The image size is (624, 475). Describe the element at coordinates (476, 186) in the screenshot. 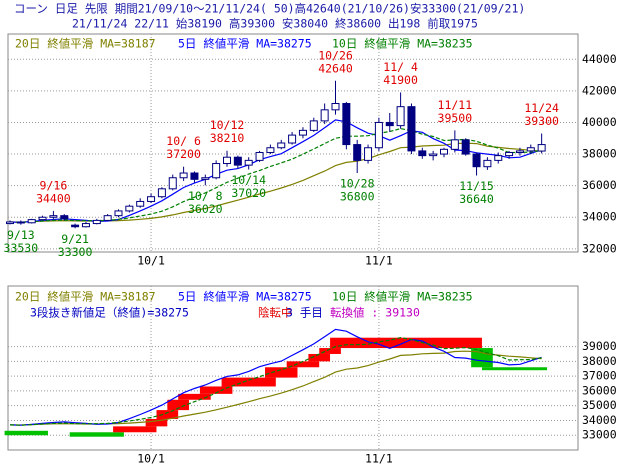

I see `annotation-date: 11/15` at that location.